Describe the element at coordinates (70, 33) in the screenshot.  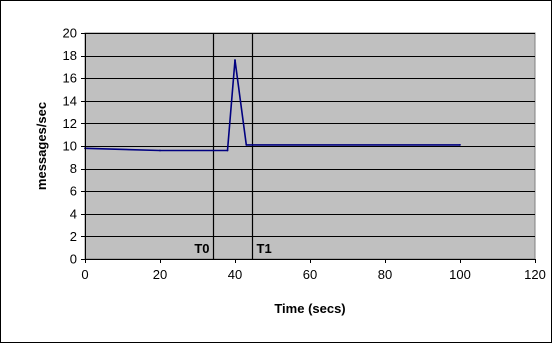
I see `y-tick-label: 20` at that location.